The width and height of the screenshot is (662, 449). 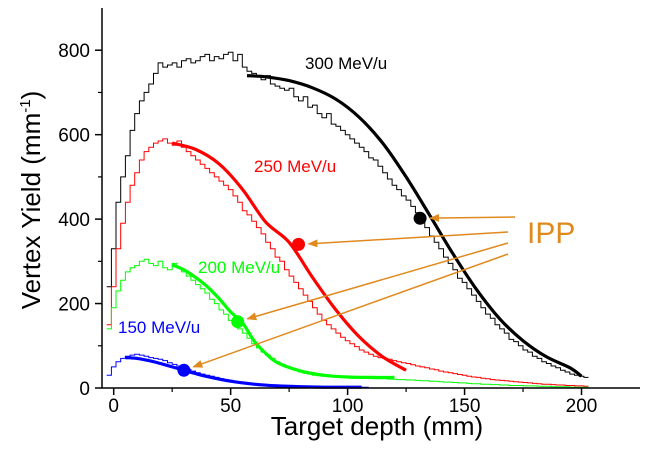 What do you see at coordinates (348, 406) in the screenshot?
I see `x-tick-label: 100` at bounding box center [348, 406].